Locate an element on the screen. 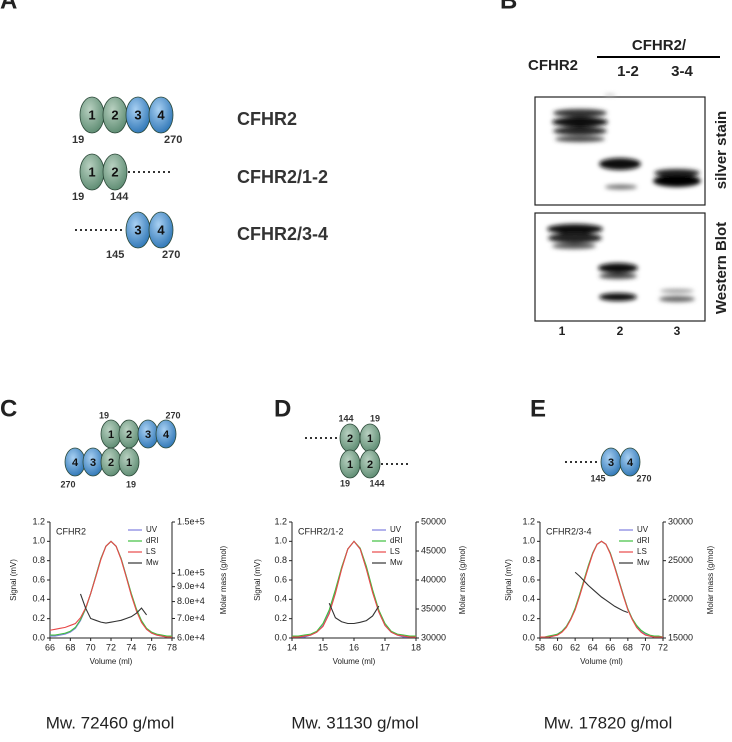 The width and height of the screenshot is (732, 742). y2-tick-label: 45000 is located at coordinates (433, 550).